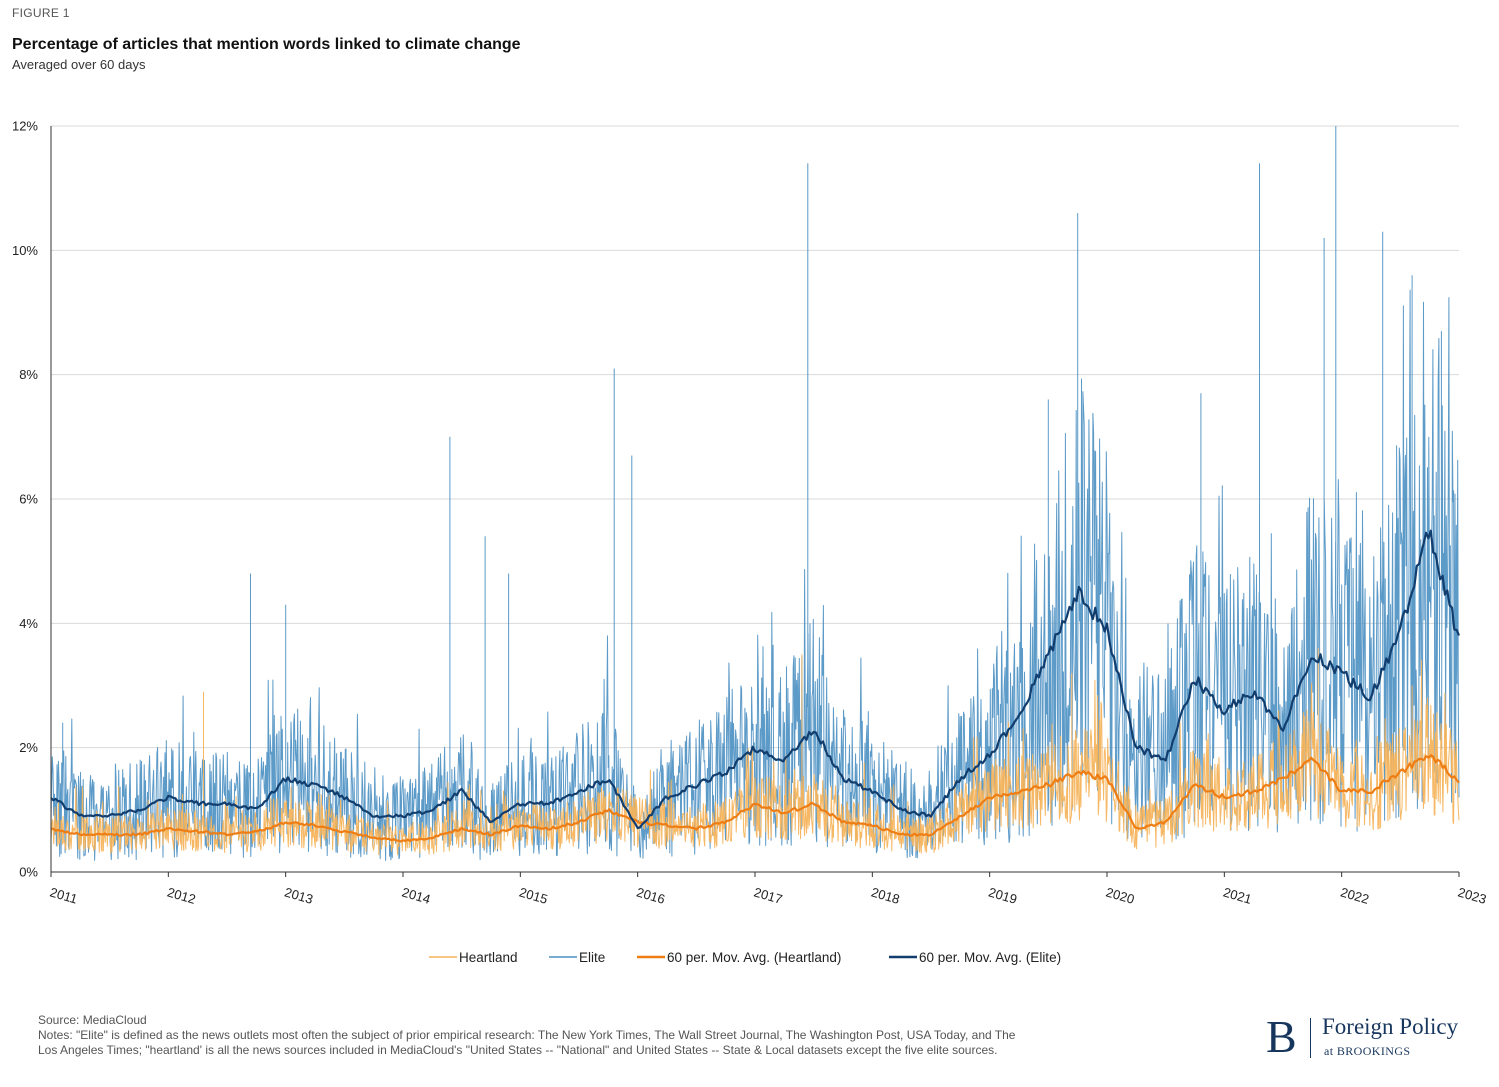 The image size is (1499, 1087). I want to click on legend-label: 60 per. Mov. Avg. (Heartland), so click(754, 957).